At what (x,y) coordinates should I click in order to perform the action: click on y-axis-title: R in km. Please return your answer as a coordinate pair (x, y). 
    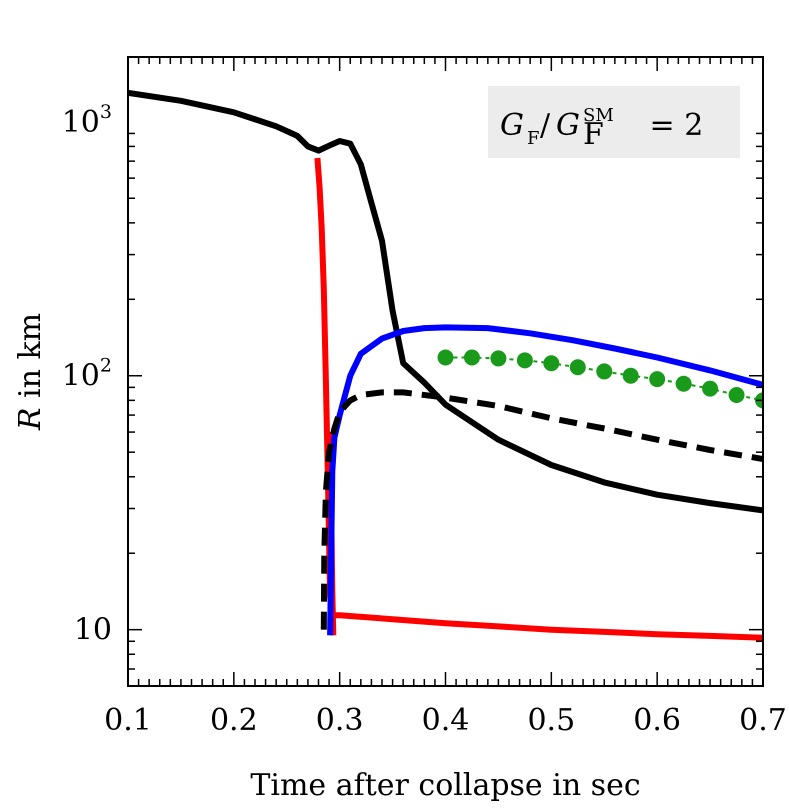
    Looking at the image, I should click on (30, 372).